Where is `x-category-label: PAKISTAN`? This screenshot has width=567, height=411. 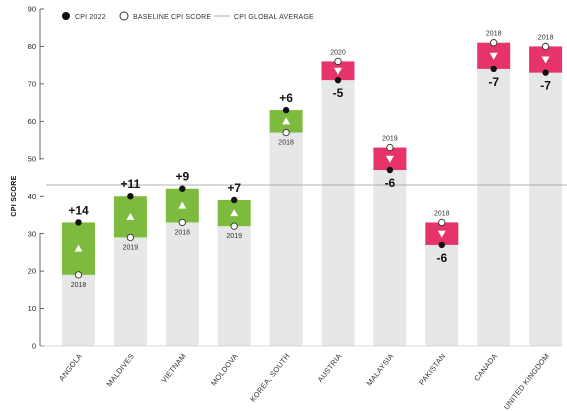
x-category-label: PAKISTAN is located at coordinates (432, 369).